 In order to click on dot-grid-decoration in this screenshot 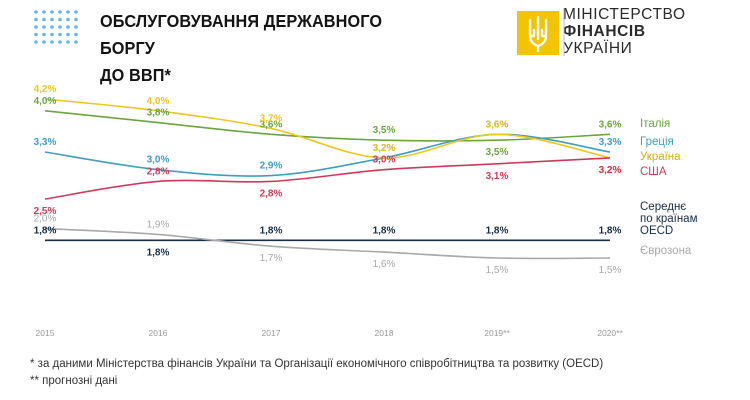, I will do `click(56, 27)`.